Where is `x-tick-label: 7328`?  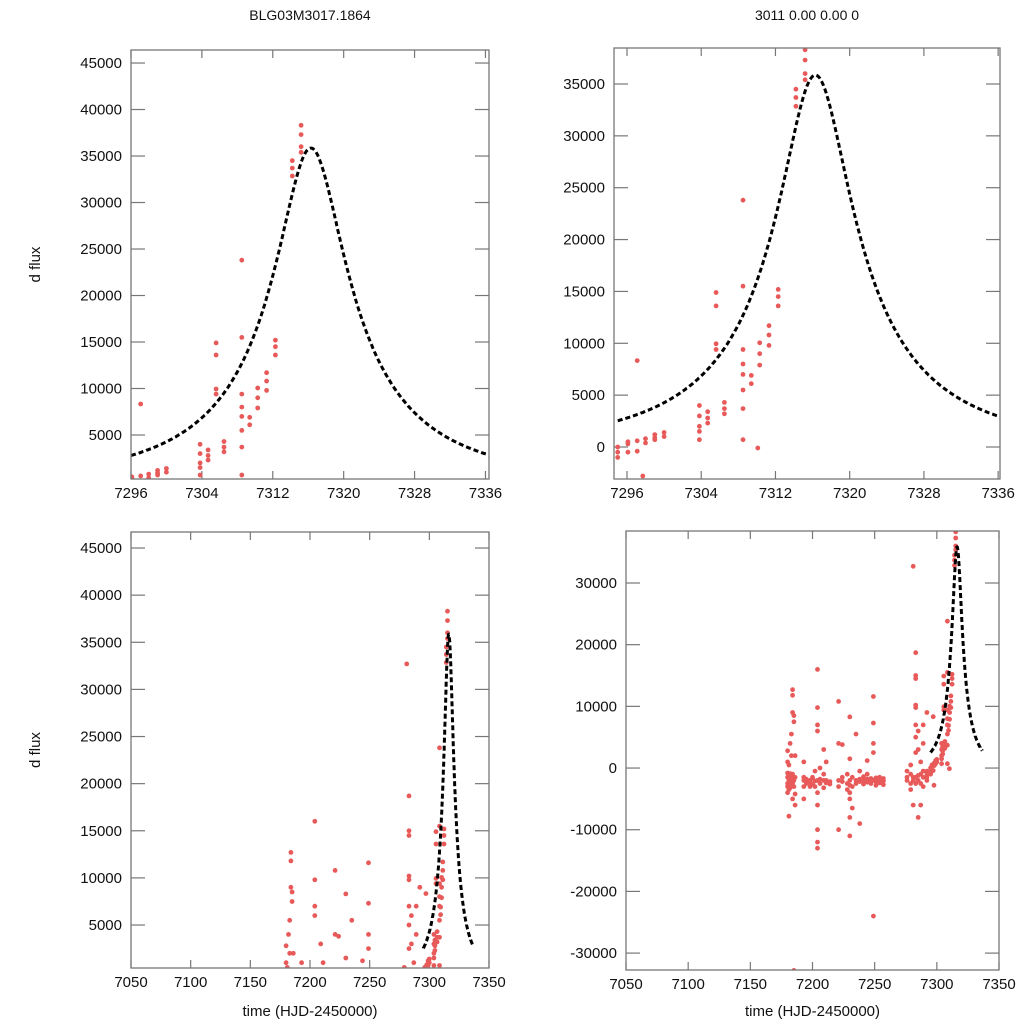 x-tick-label: 7328 is located at coordinates (414, 493).